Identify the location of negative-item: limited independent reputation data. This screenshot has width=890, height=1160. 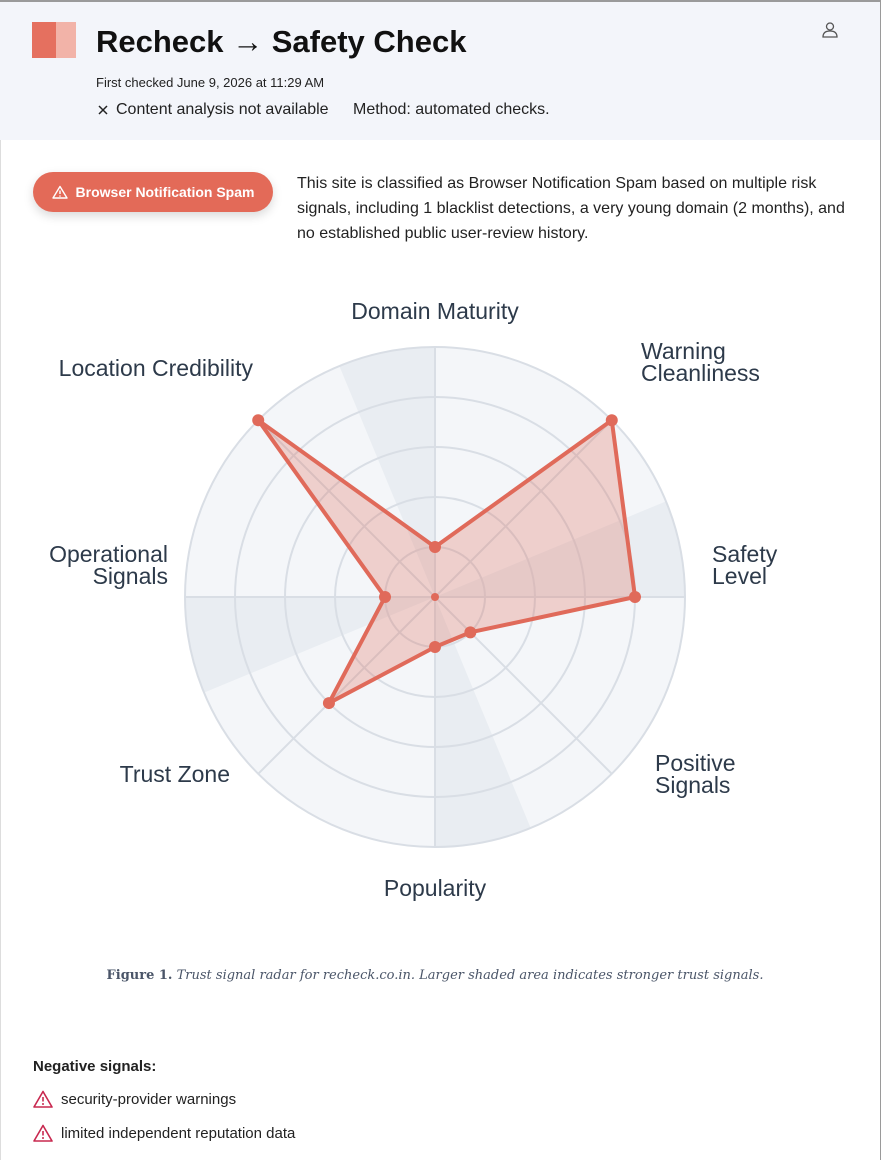
(164, 1133).